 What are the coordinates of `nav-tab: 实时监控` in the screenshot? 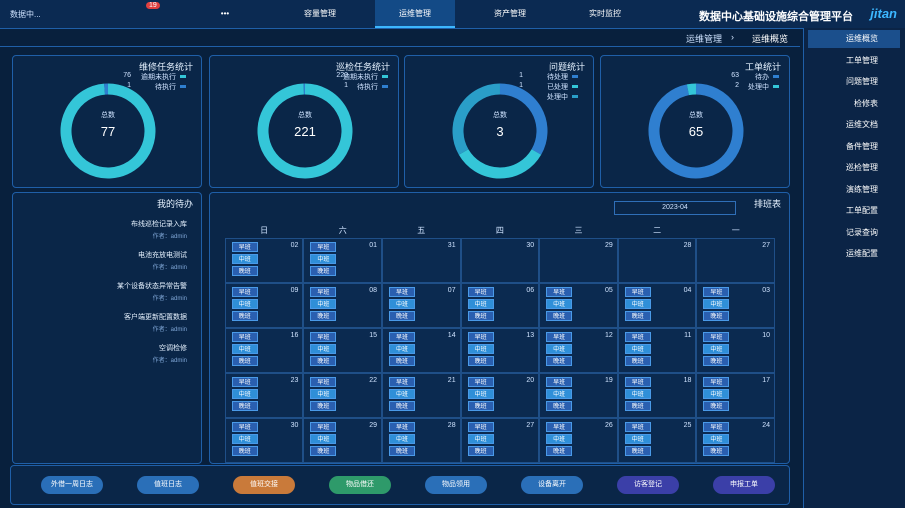 It's located at (605, 13).